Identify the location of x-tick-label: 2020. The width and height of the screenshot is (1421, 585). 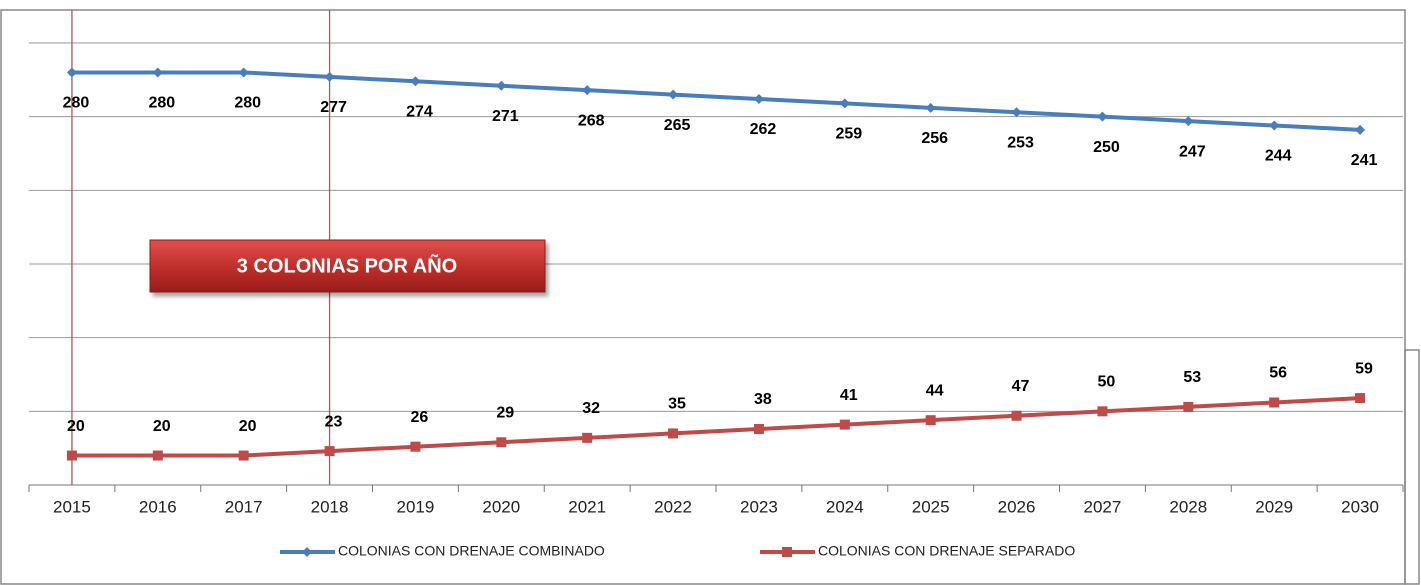
(501, 506).